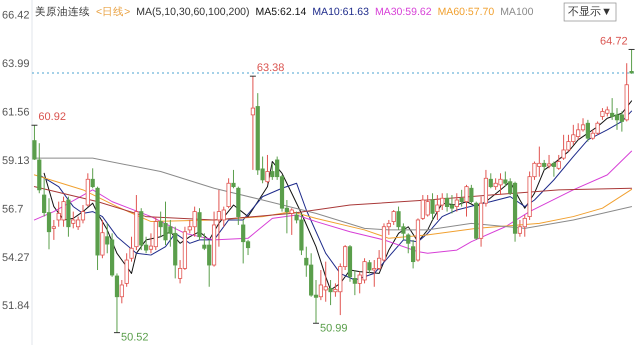  I want to click on annotation: 50.52, so click(134, 338).